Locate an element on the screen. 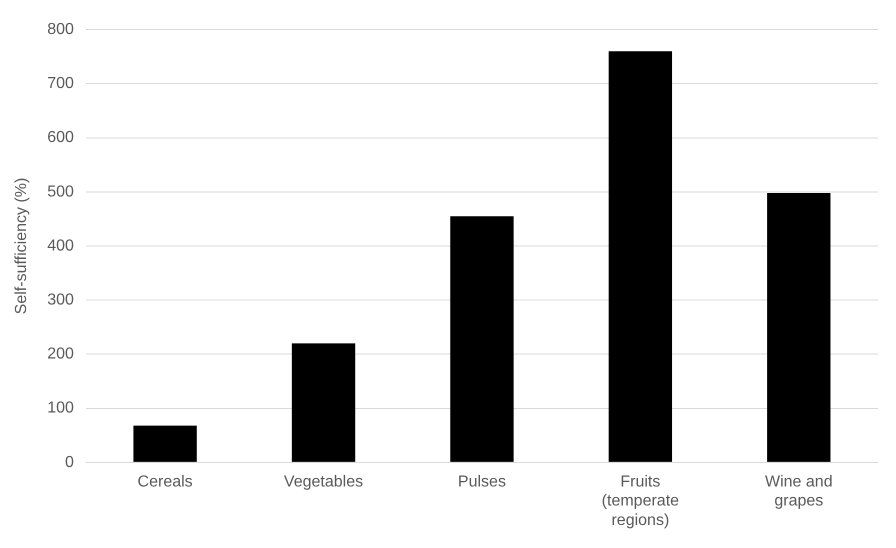 This screenshot has width=896, height=548. x-tick-label: Cereals is located at coordinates (165, 481).